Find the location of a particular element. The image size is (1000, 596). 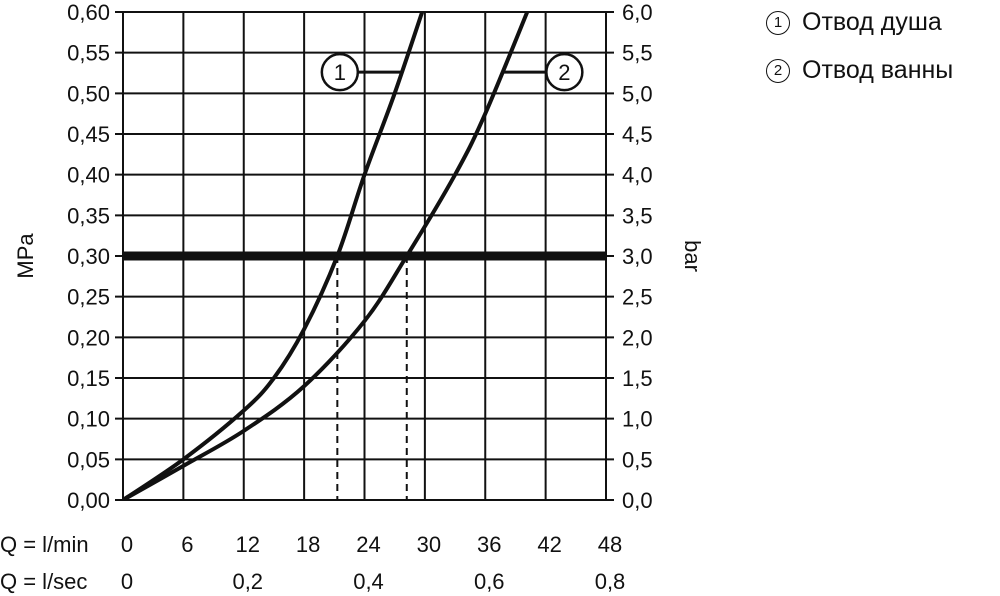

y-right-tick-label: 3,5 is located at coordinates (637, 215).